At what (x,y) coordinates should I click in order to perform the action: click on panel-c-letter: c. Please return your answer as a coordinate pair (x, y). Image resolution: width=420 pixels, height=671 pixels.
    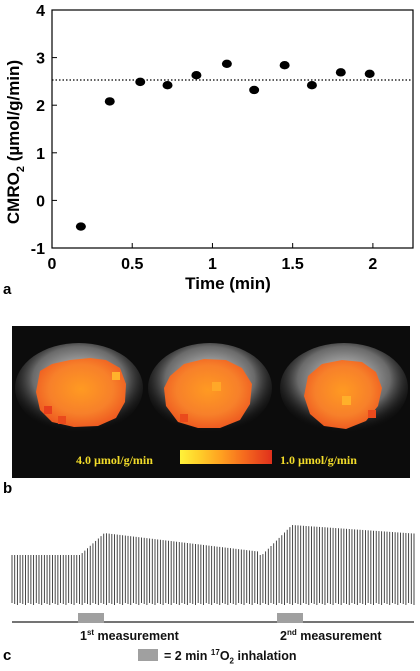
    Looking at the image, I should click on (7, 655).